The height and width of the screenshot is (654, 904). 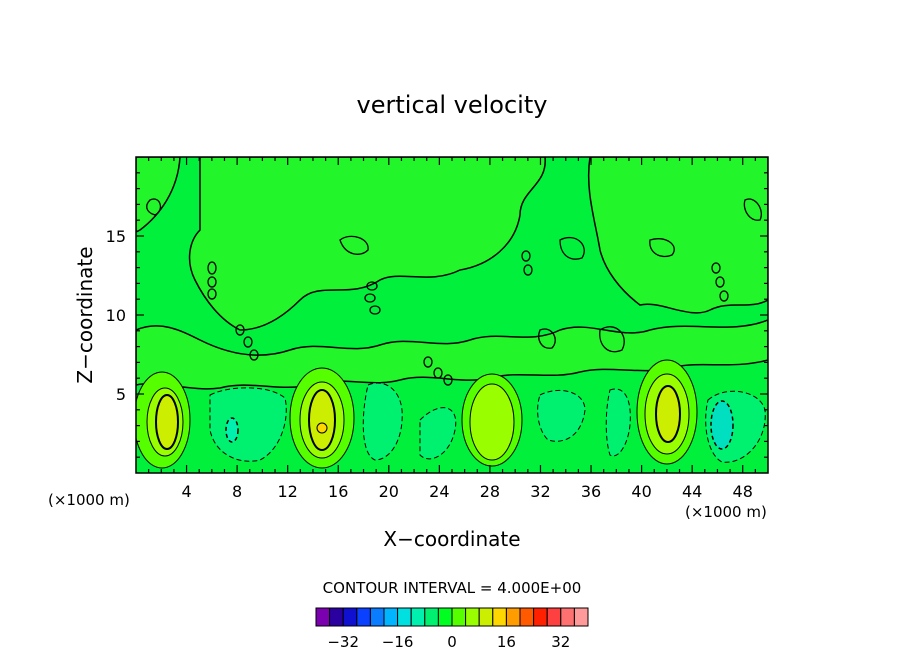 I want to click on colorbar-tick-label: −32, so click(x=343, y=642).